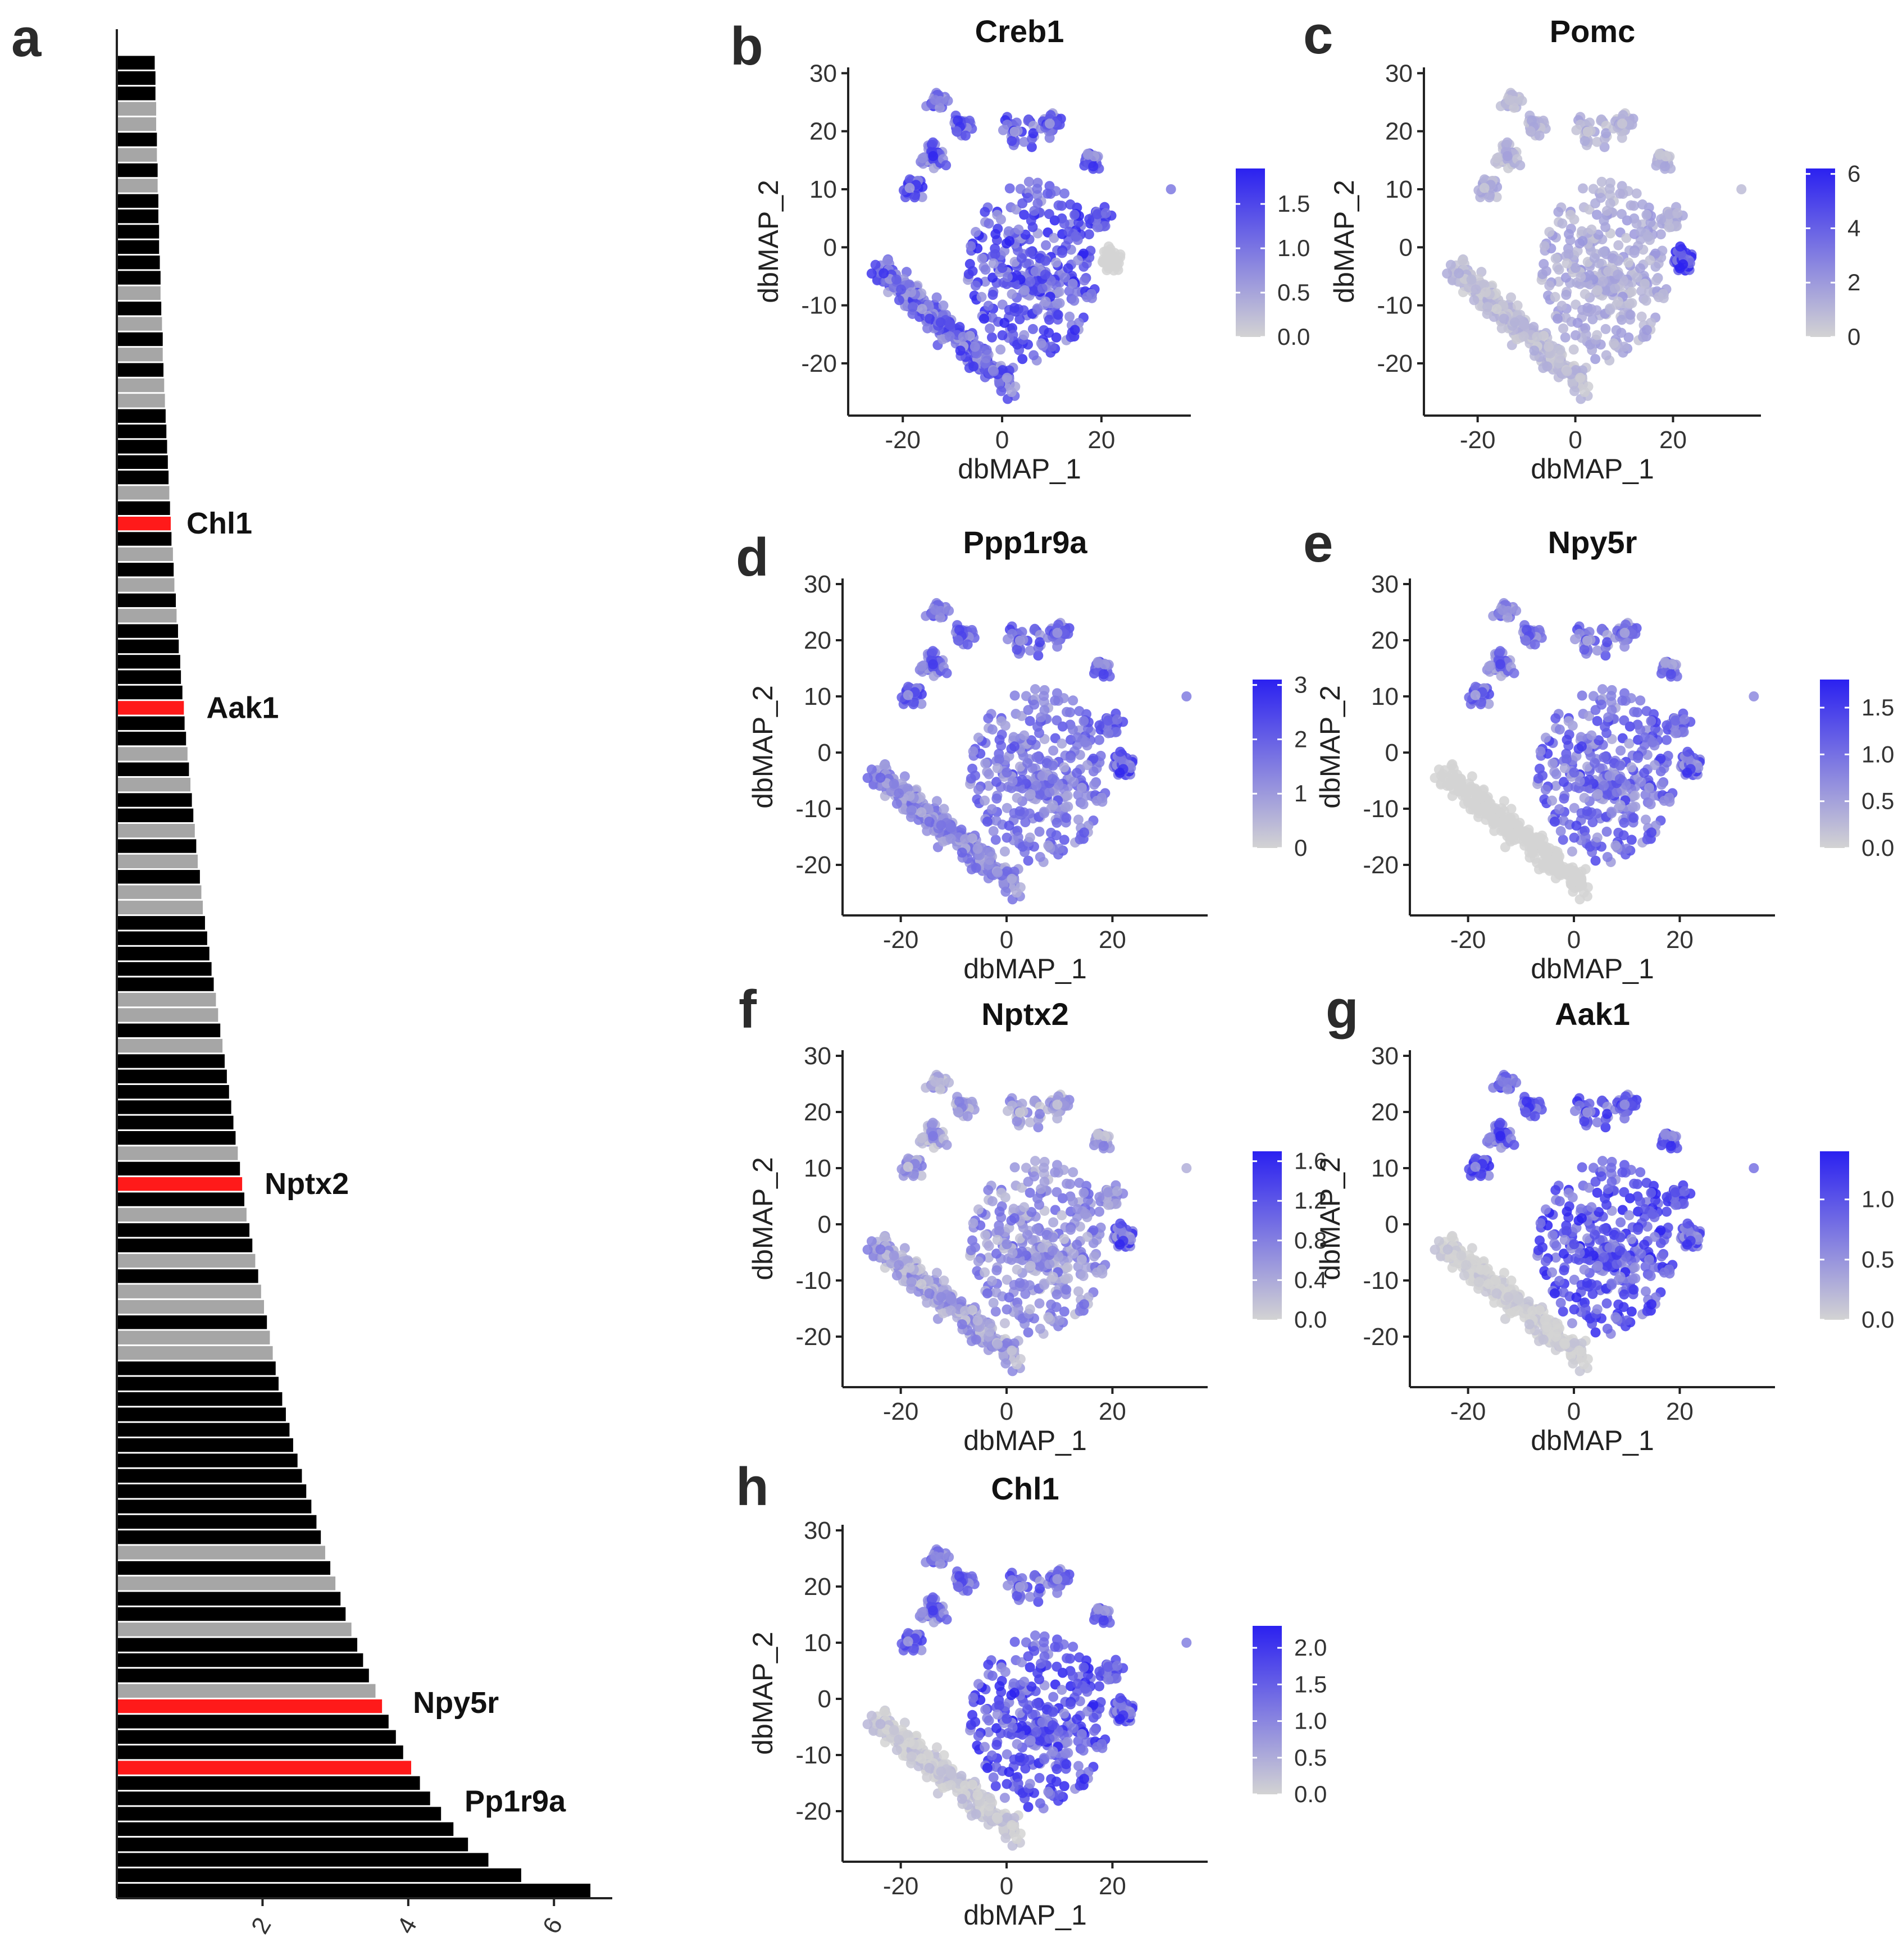  What do you see at coordinates (818, 584) in the screenshot?
I see `y-tick-label: 30` at bounding box center [818, 584].